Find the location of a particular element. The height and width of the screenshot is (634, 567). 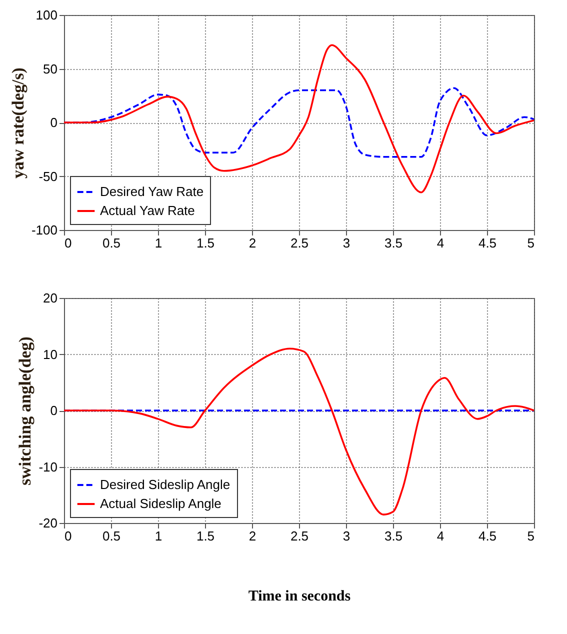

y-tick-label: -50 is located at coordinates (48, 176).